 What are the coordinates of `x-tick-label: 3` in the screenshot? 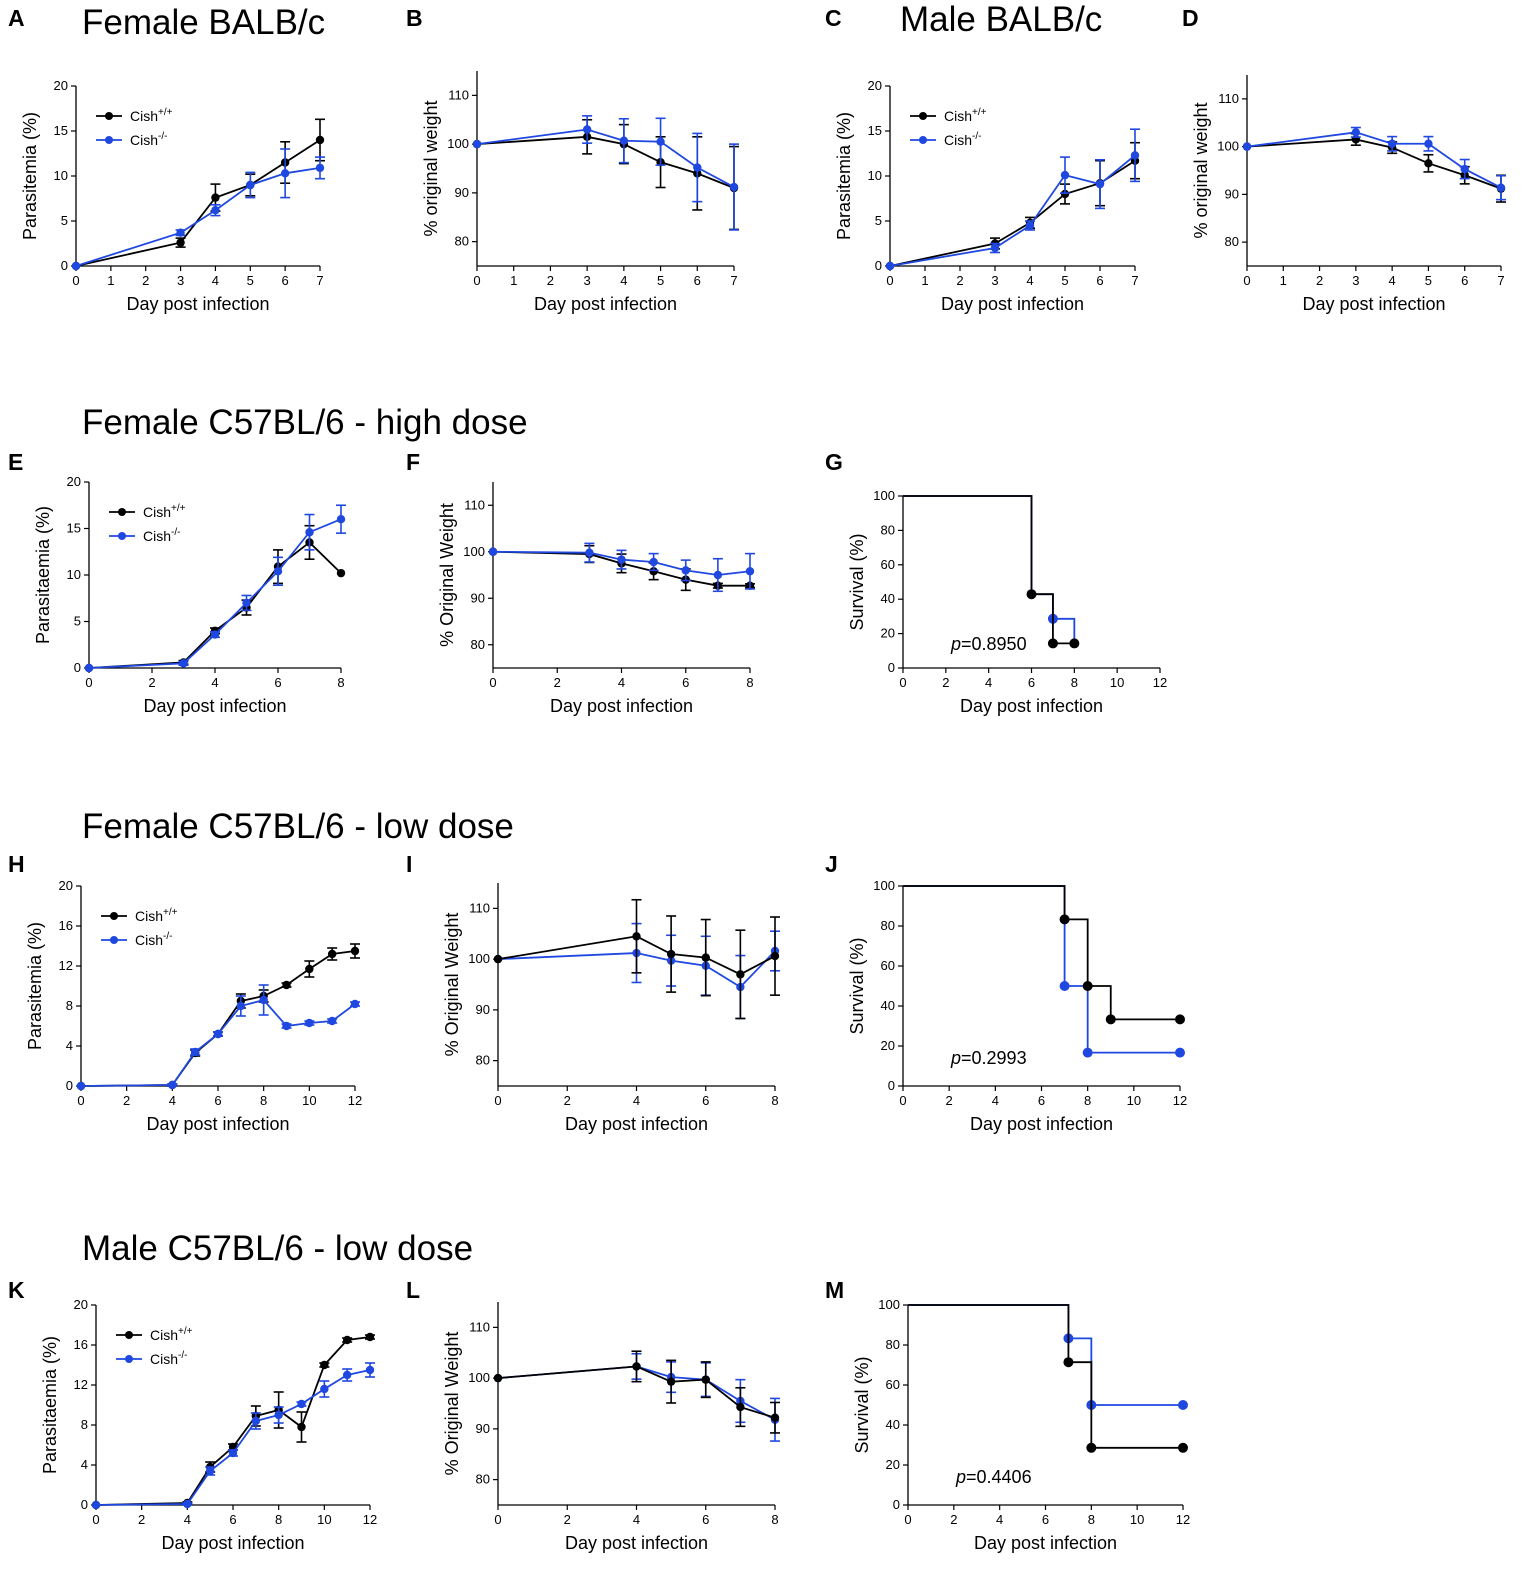 It's located at (180, 280).